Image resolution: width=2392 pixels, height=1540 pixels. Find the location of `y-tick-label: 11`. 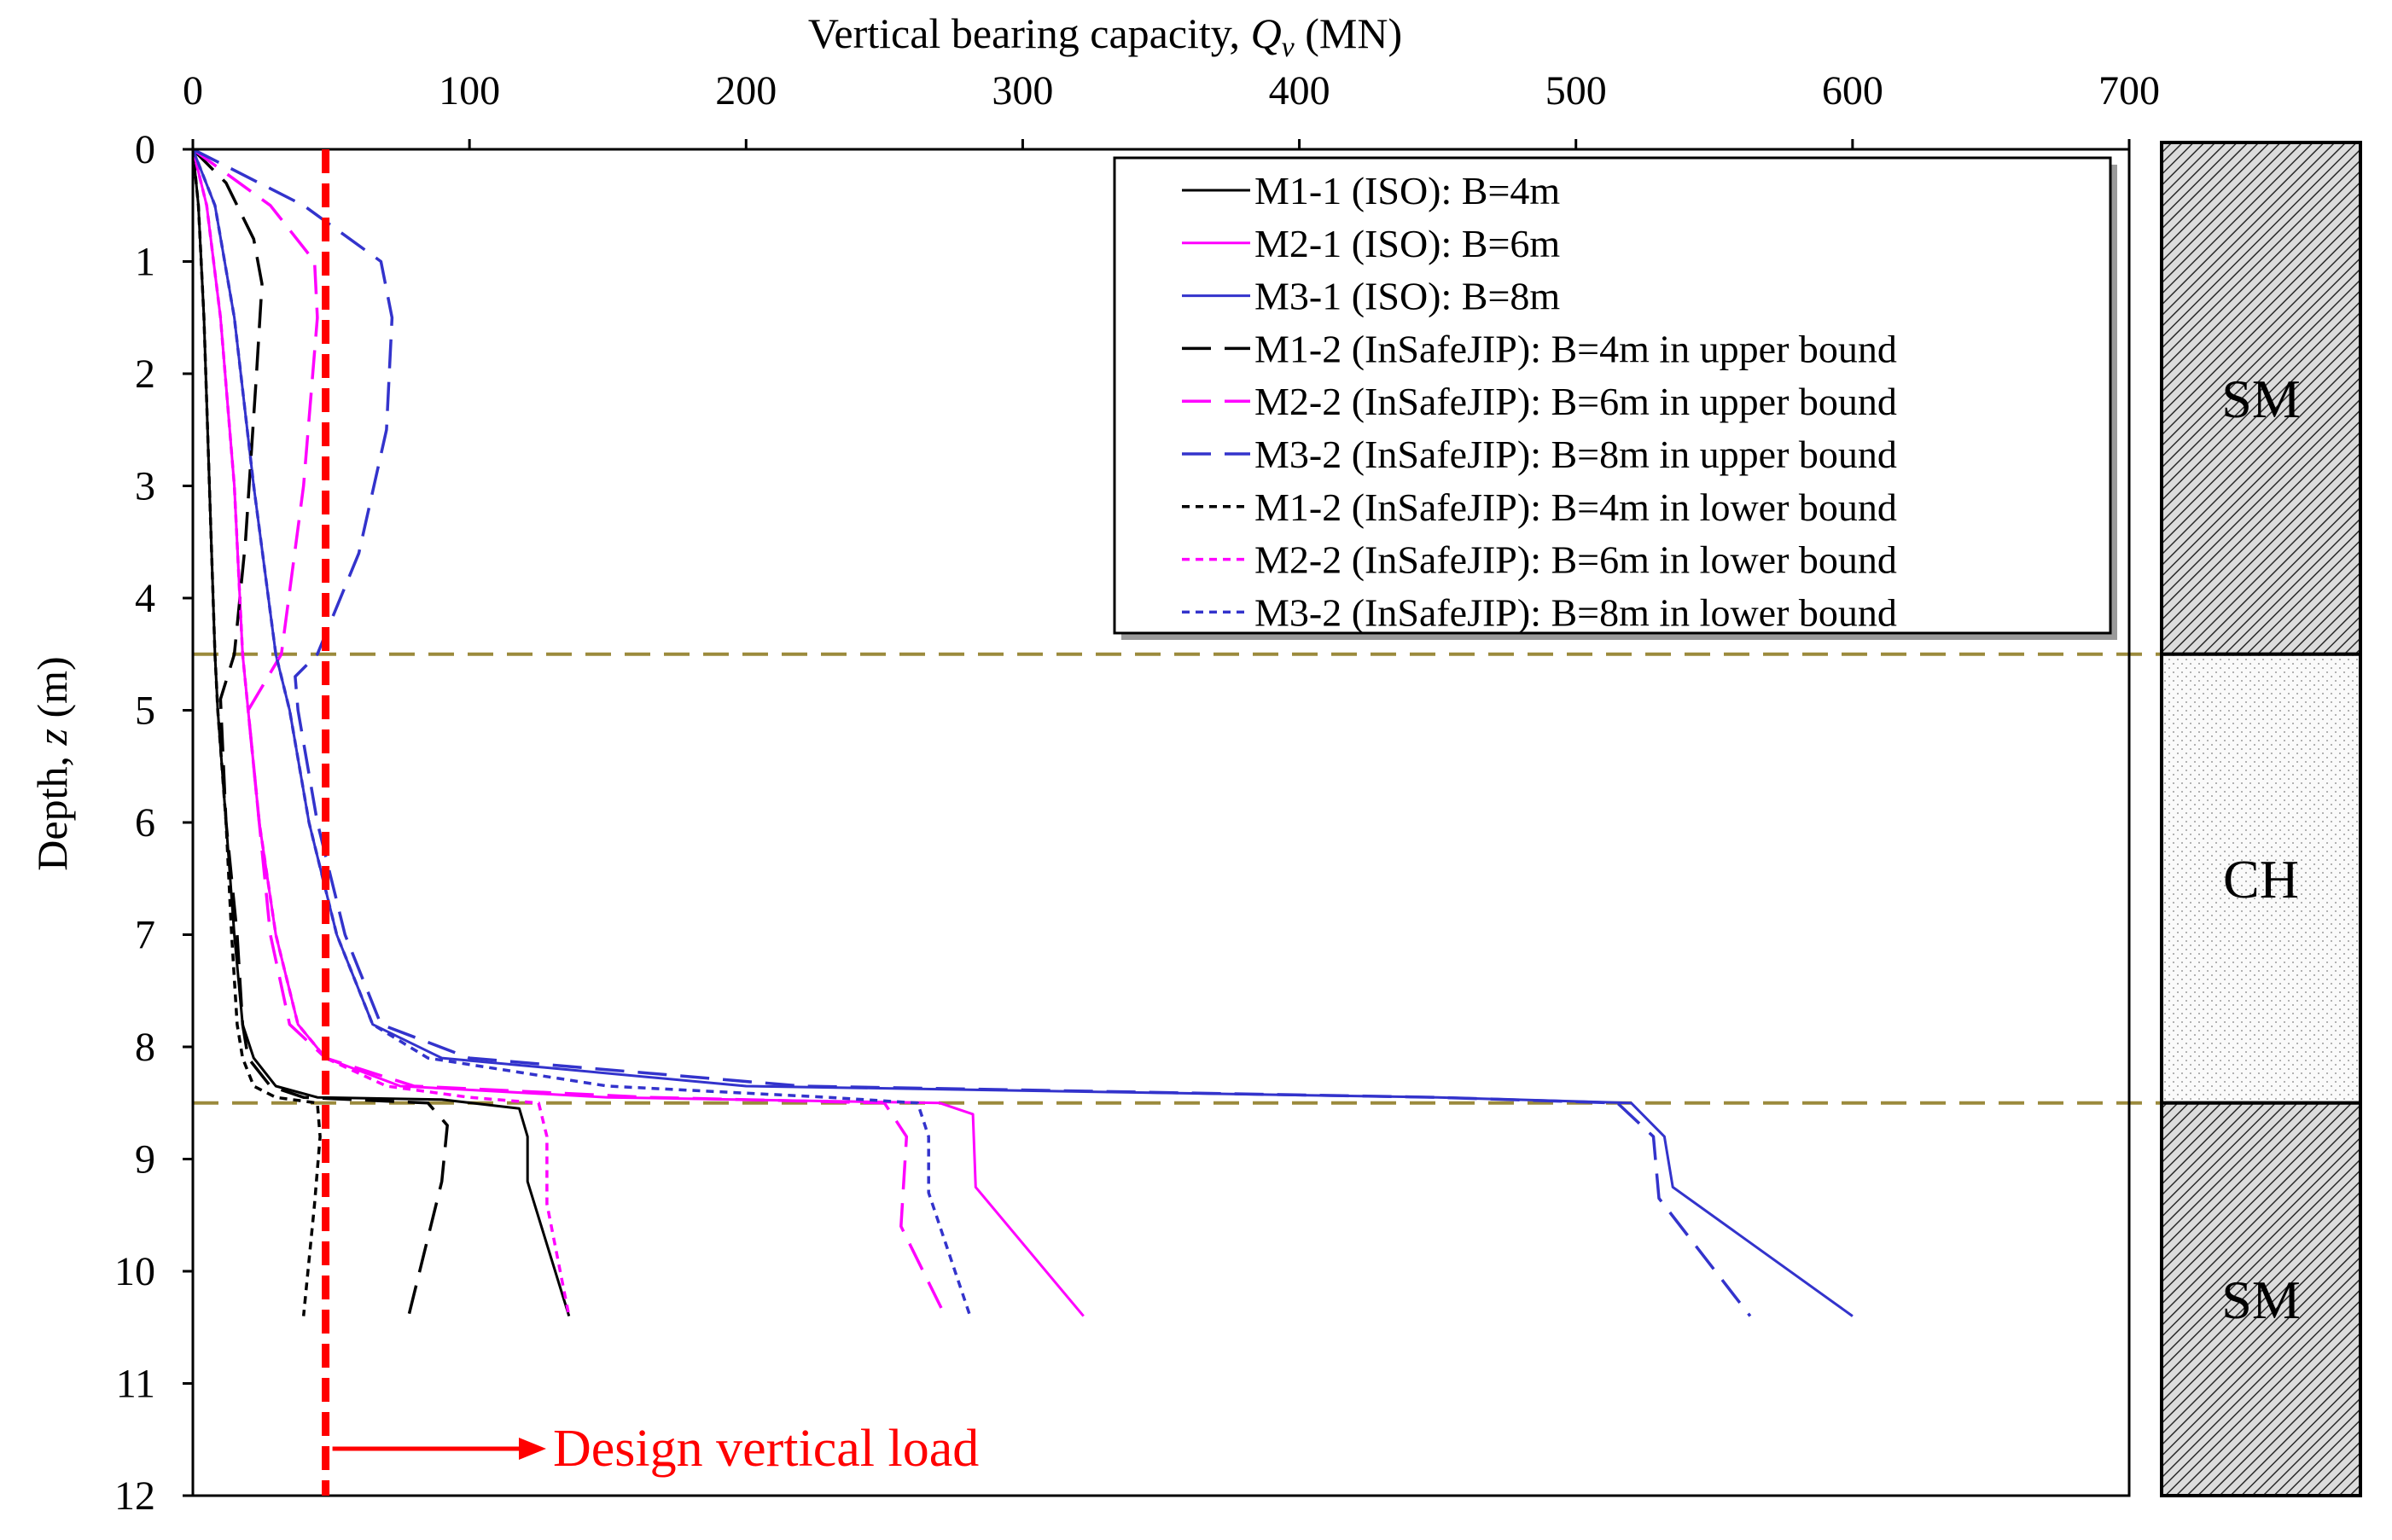

y-tick-label: 11 is located at coordinates (135, 1384).